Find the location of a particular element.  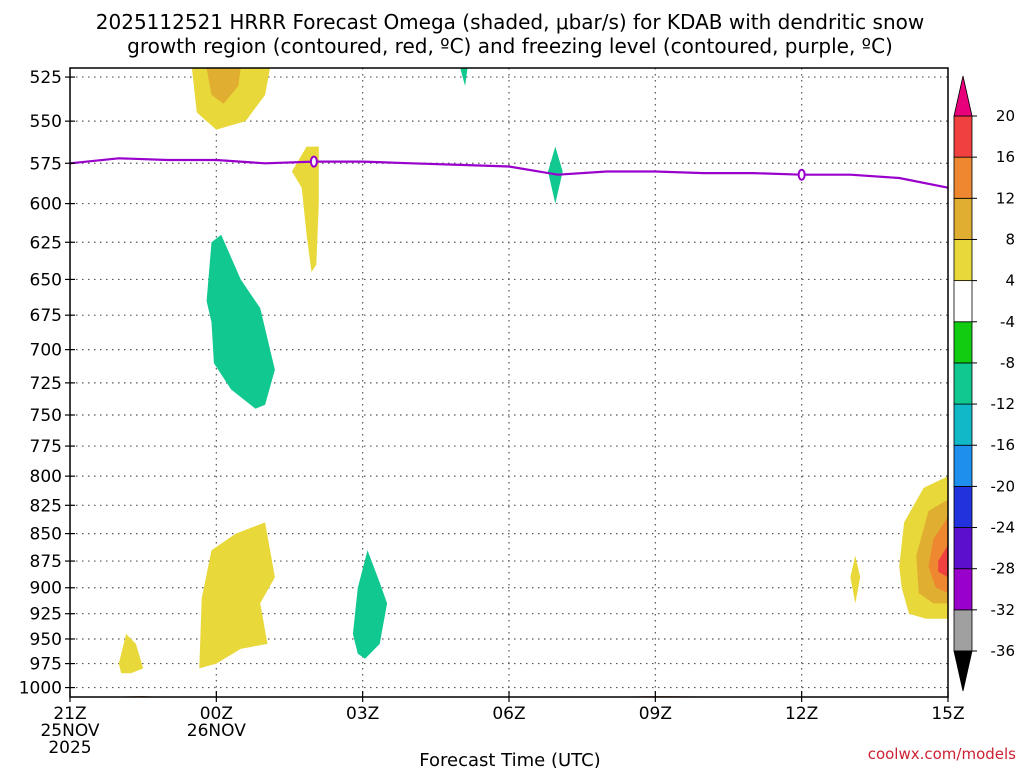

y-tick-label-600: 600 is located at coordinates (46, 205).